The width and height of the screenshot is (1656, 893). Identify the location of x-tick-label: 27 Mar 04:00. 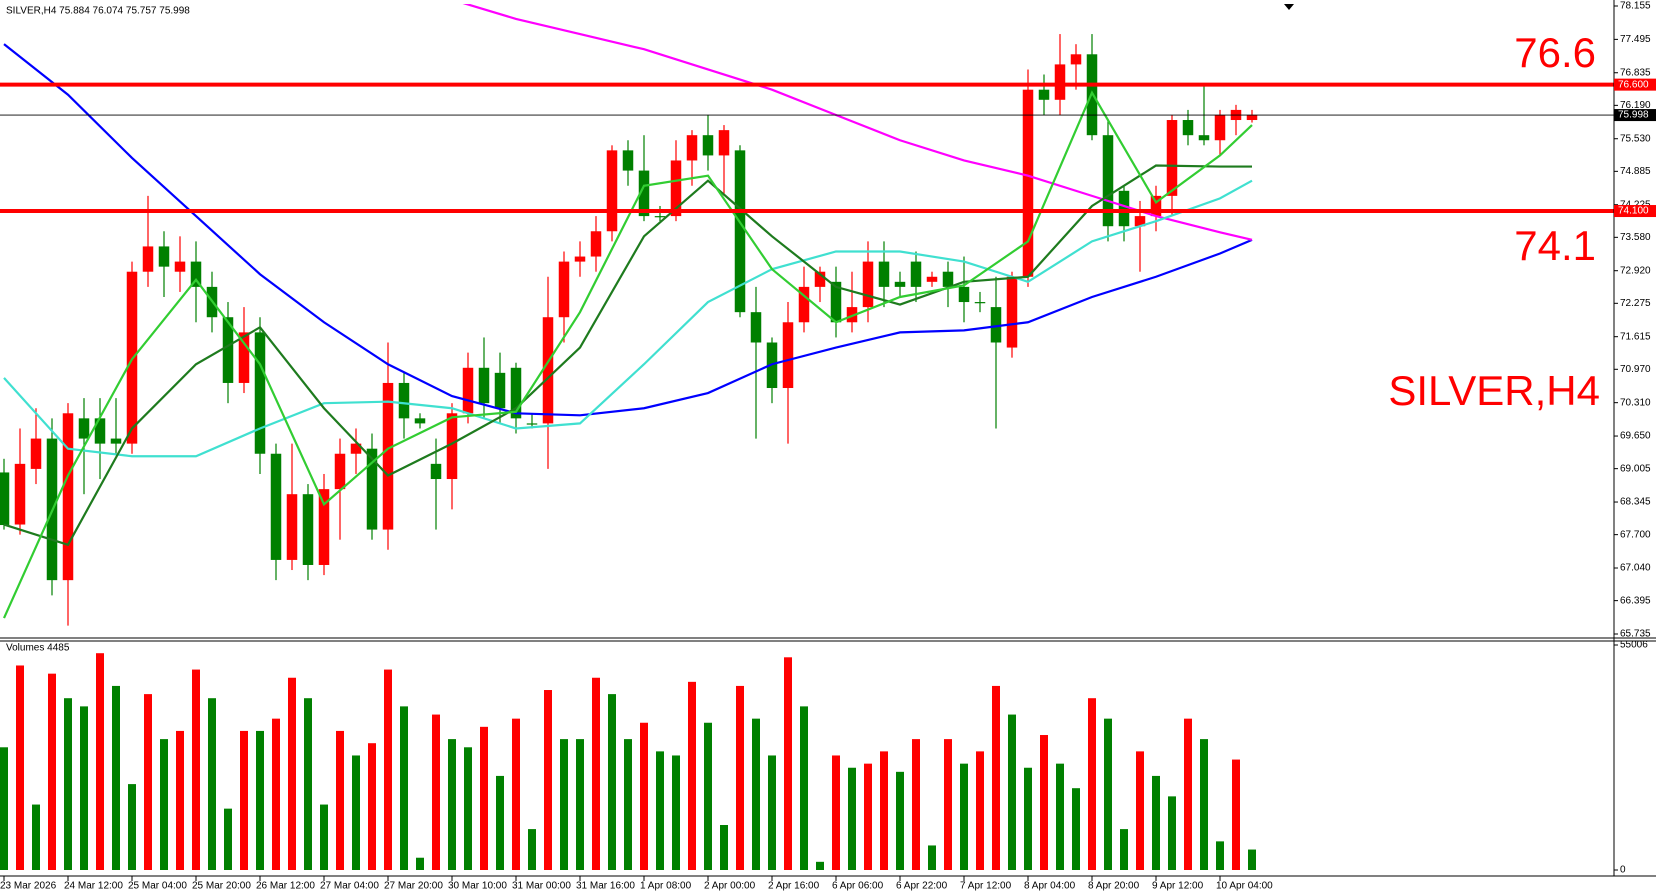
(349, 886).